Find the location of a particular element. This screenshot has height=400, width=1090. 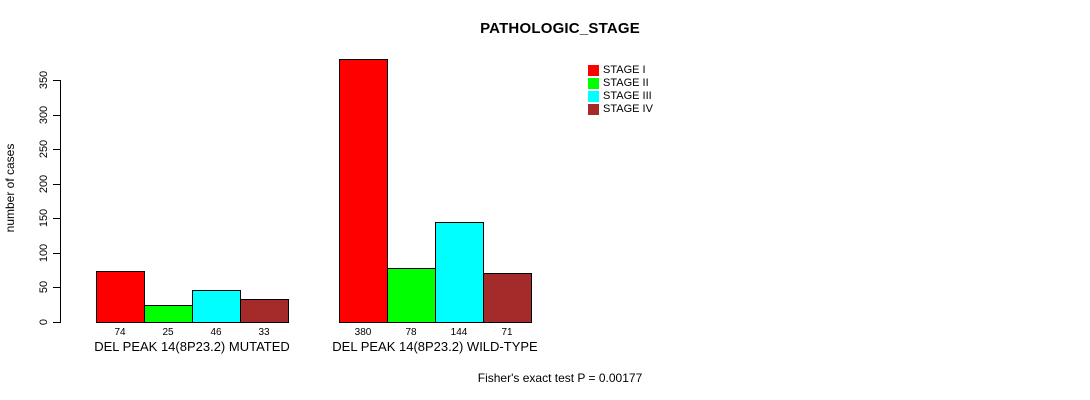

legend-item-stage-i: STAGE I is located at coordinates (620, 70).